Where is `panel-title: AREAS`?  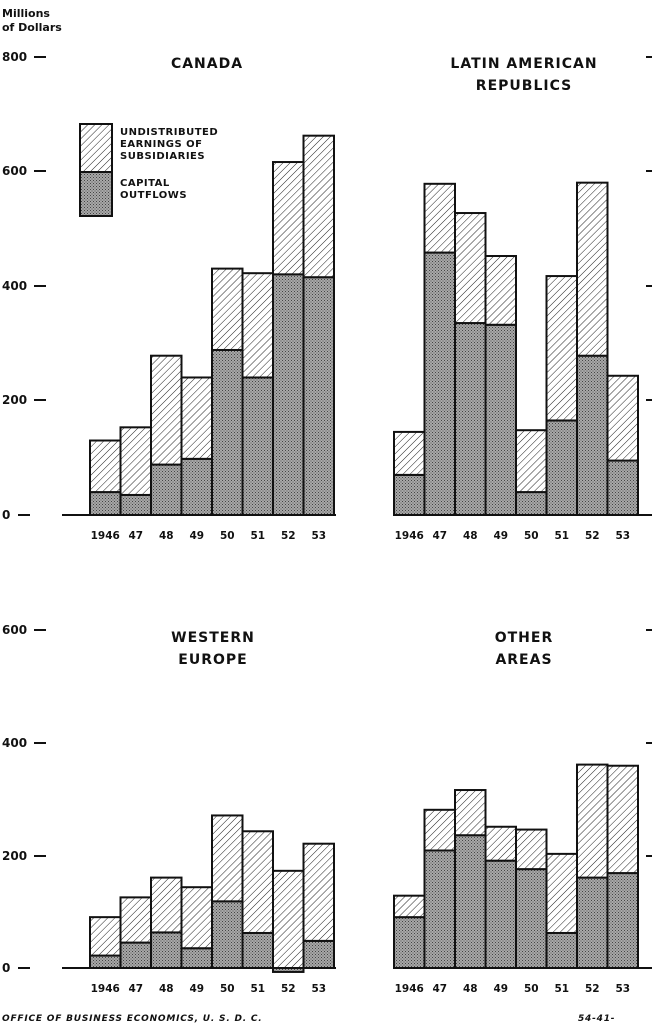
panel-title: AREAS is located at coordinates (523, 660).